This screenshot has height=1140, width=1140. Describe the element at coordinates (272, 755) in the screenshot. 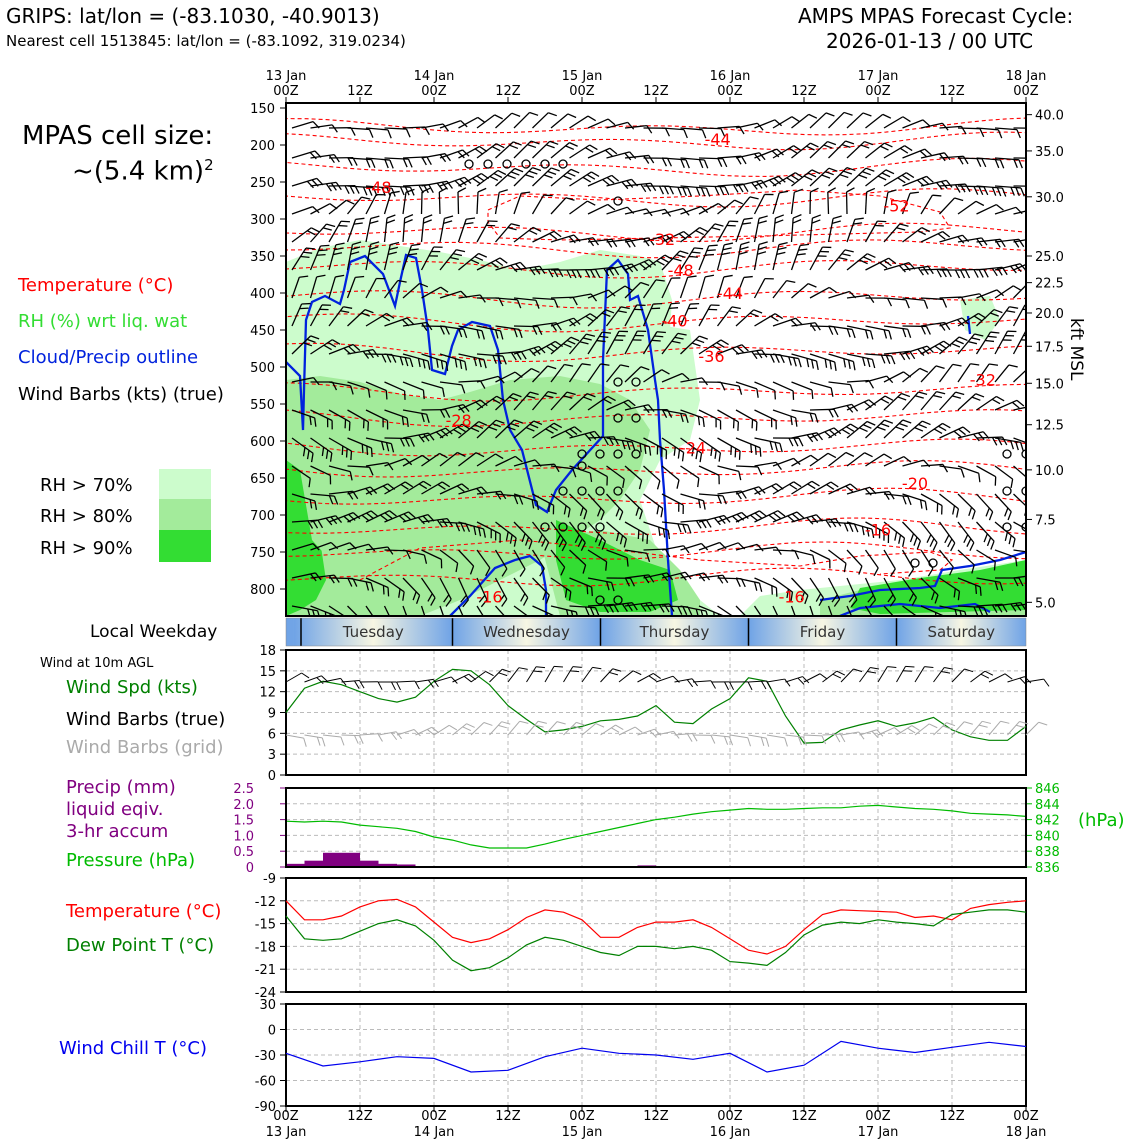

I see `y-tick-label: 3` at that location.